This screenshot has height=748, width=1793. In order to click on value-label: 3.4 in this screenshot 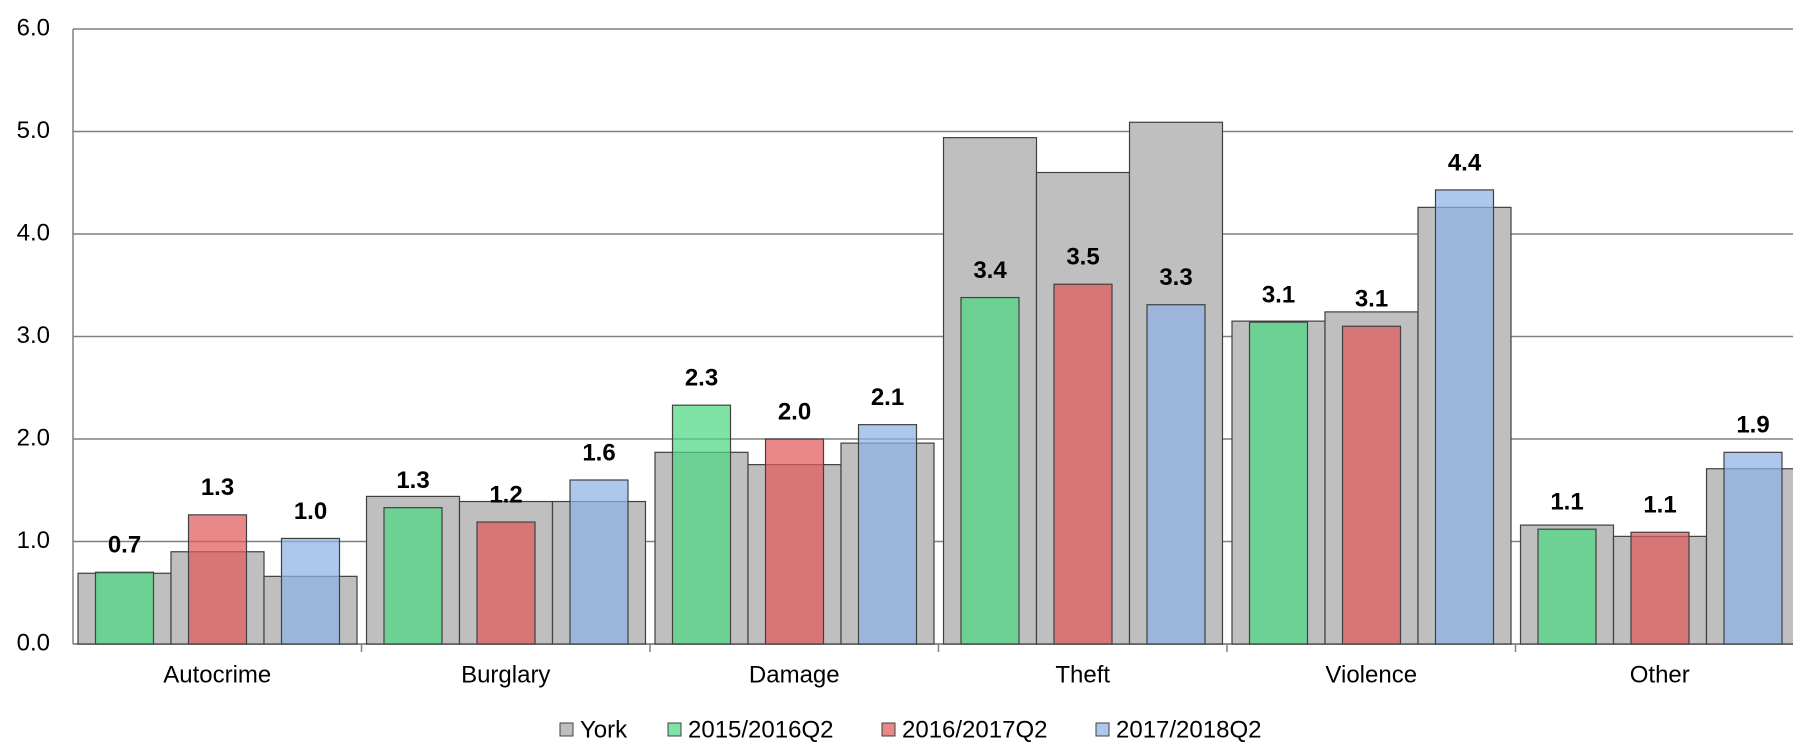, I will do `click(990, 270)`.